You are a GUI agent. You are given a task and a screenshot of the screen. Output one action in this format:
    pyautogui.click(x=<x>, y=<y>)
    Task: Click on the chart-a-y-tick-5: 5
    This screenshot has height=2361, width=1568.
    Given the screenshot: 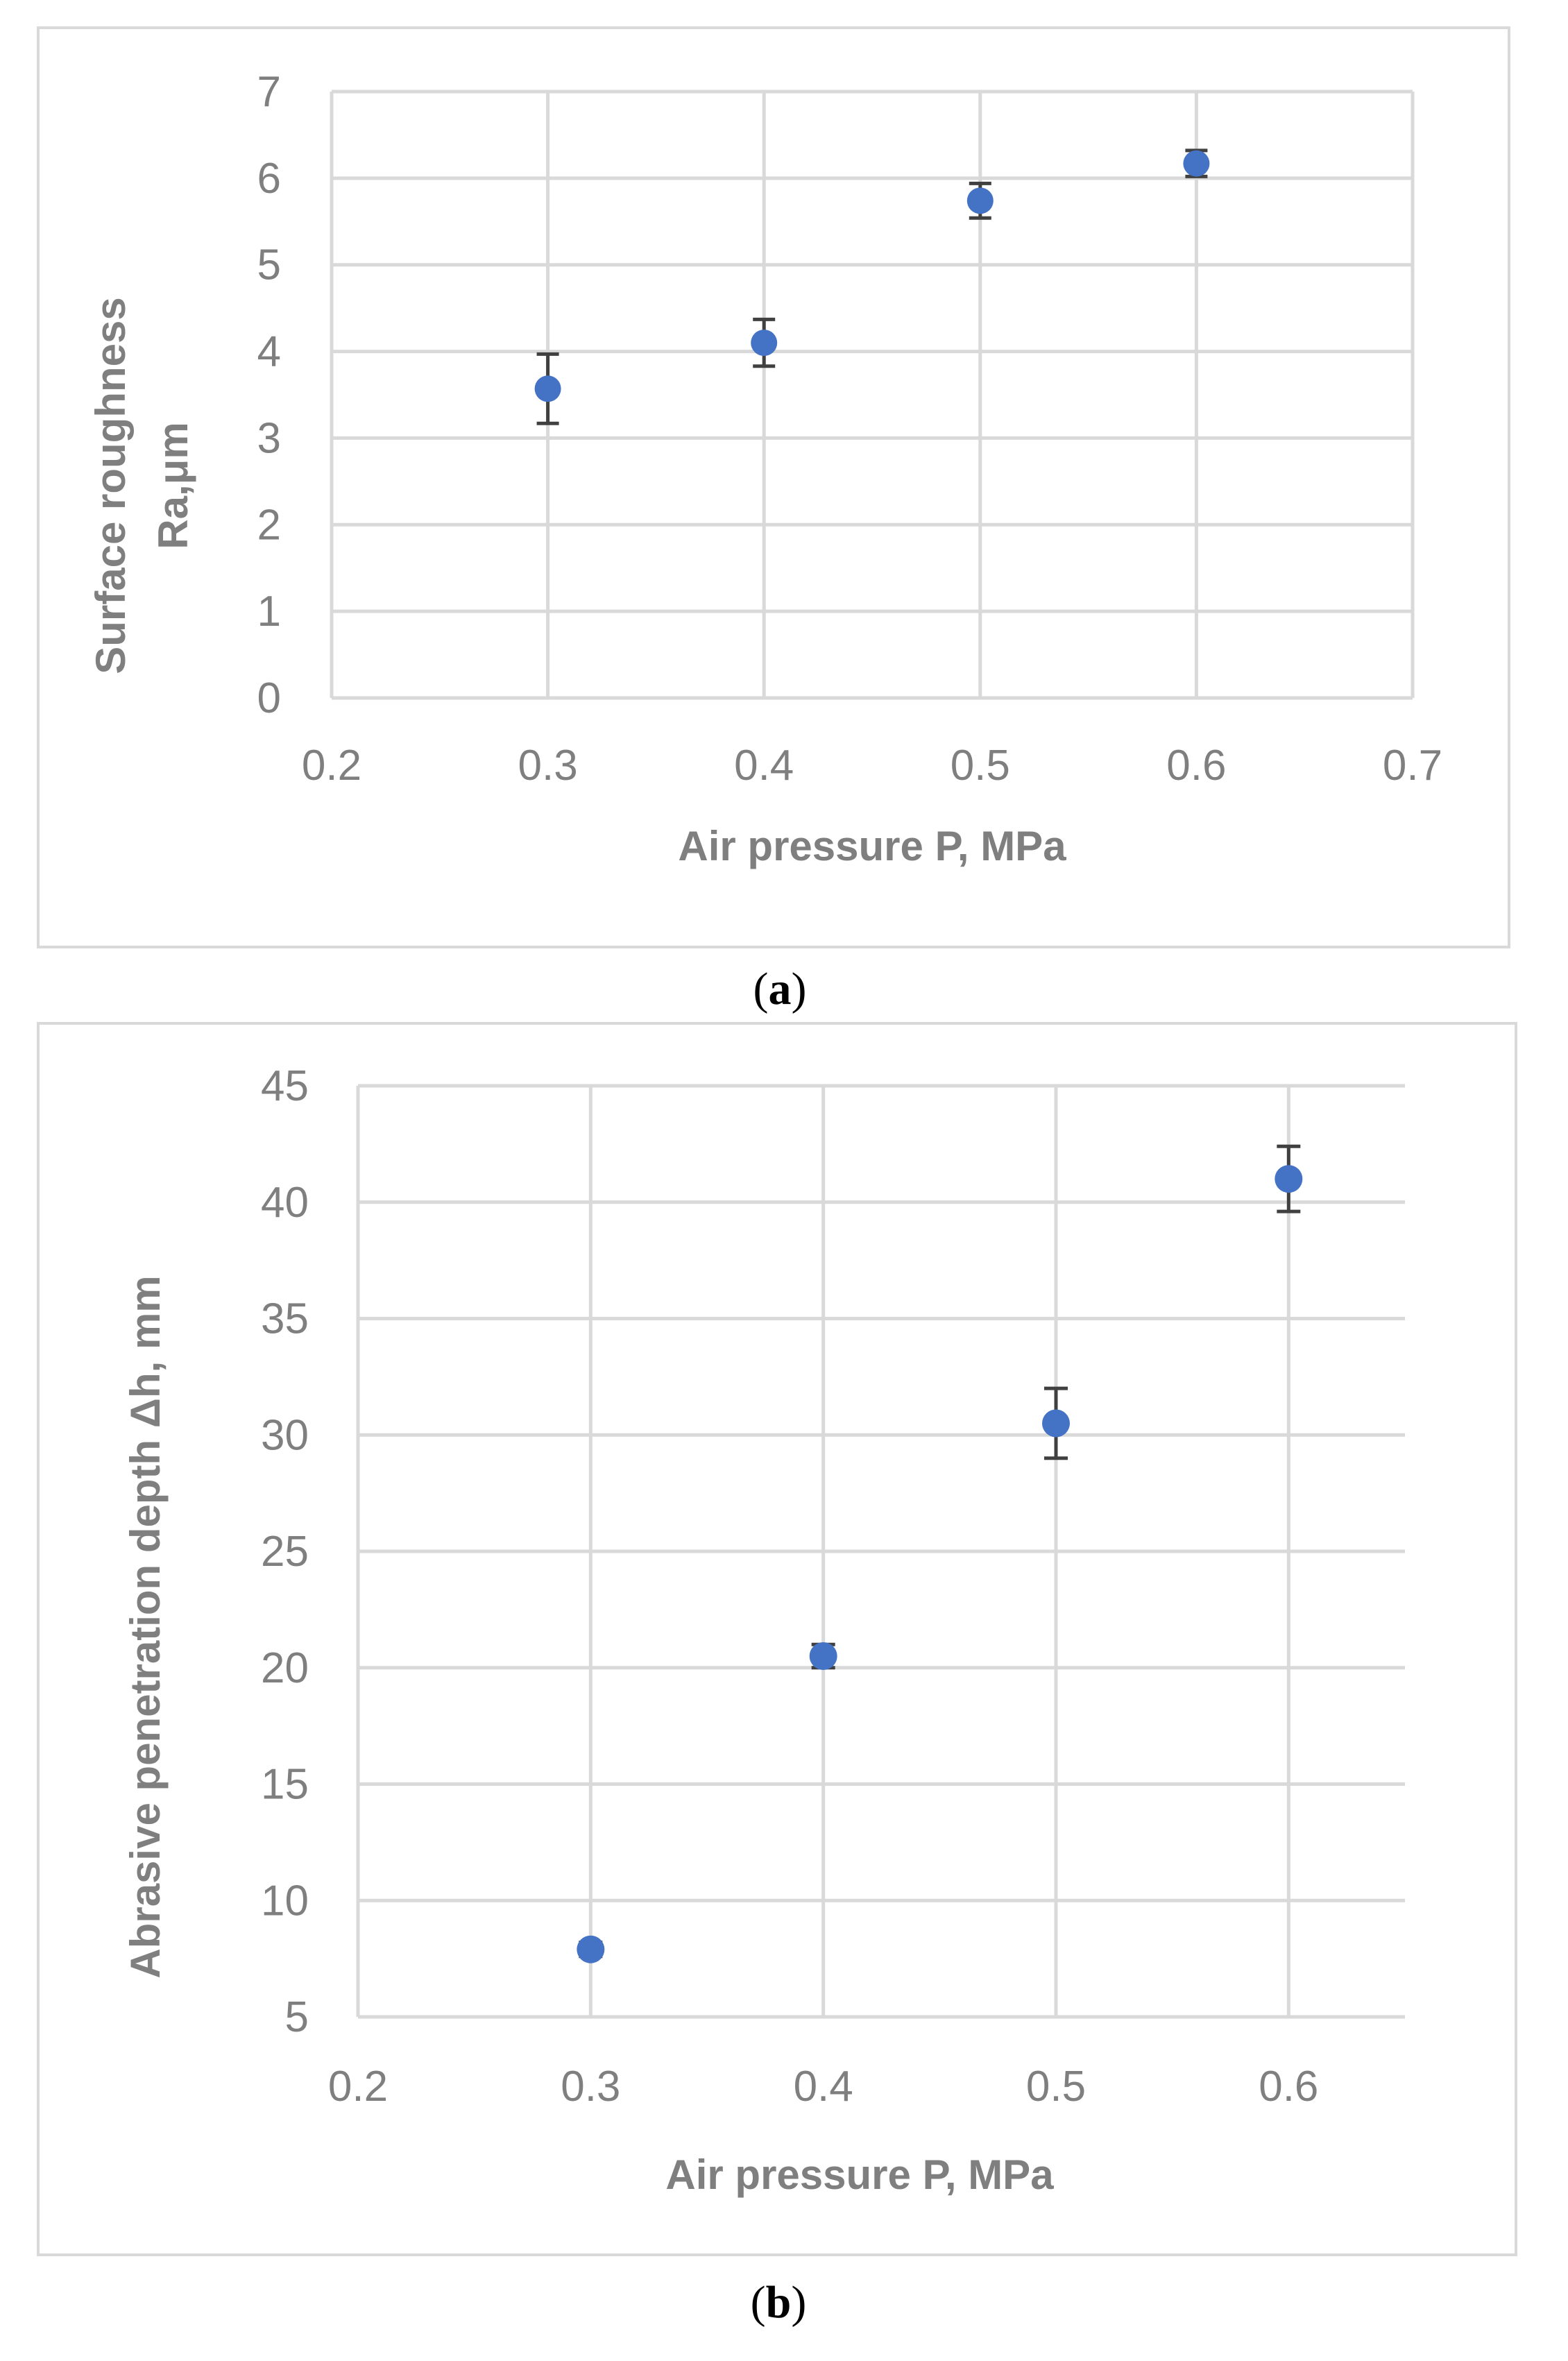 What is the action you would take?
    pyautogui.click(x=269, y=265)
    